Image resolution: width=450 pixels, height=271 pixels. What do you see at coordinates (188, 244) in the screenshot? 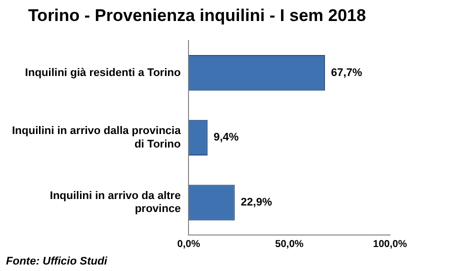
I see `x-tick-label: 0,0%` at bounding box center [188, 244].